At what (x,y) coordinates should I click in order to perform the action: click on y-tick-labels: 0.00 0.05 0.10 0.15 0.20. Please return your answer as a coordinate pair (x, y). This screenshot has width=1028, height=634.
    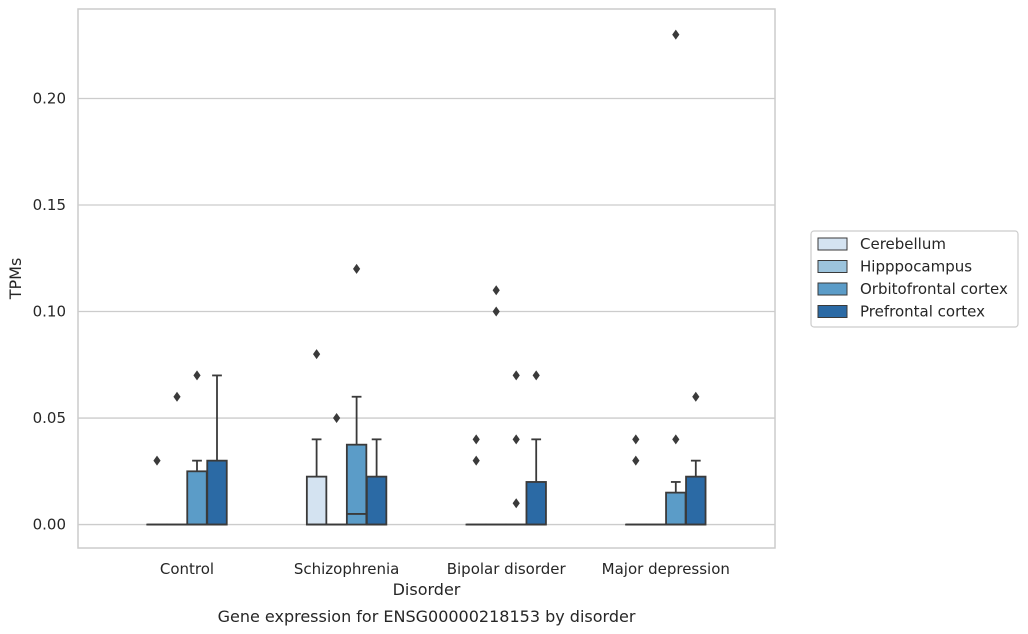
    Looking at the image, I should click on (49, 311).